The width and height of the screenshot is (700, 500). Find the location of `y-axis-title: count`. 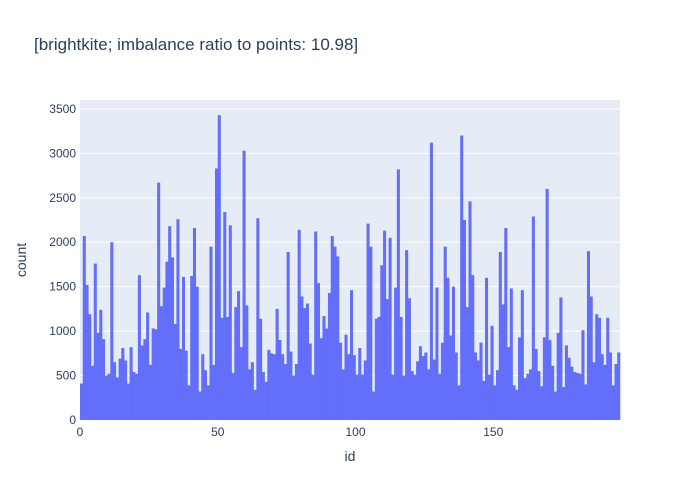

y-axis-title: count is located at coordinates (21, 260).